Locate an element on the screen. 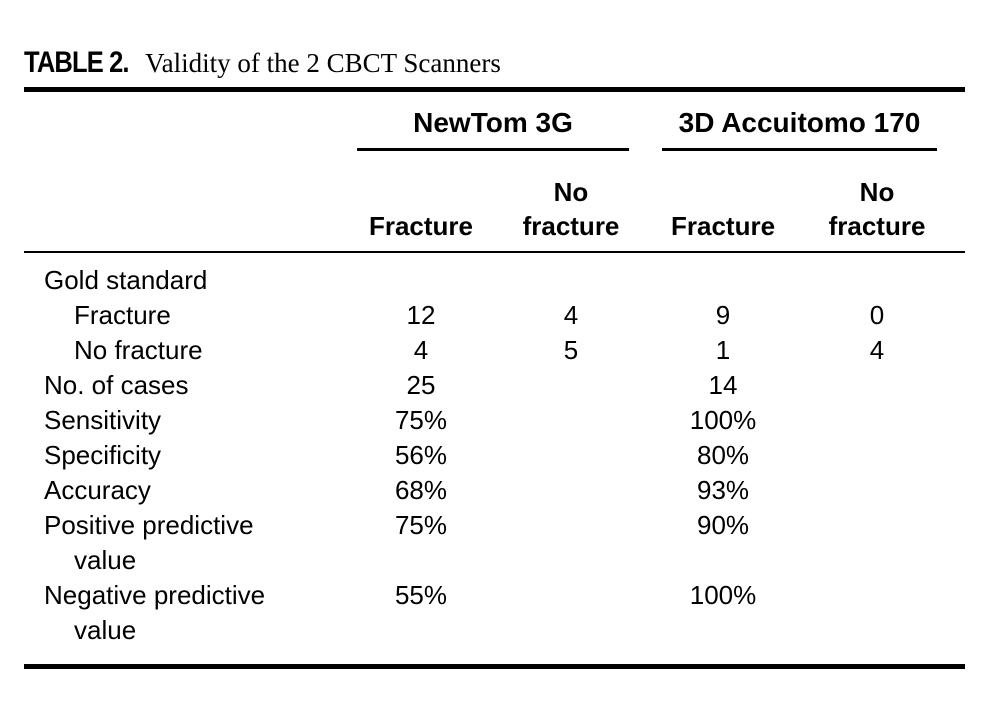 The height and width of the screenshot is (703, 993). table-row-positive-predictive-value: Positive predictive value 75% 90% is located at coordinates (494, 543).